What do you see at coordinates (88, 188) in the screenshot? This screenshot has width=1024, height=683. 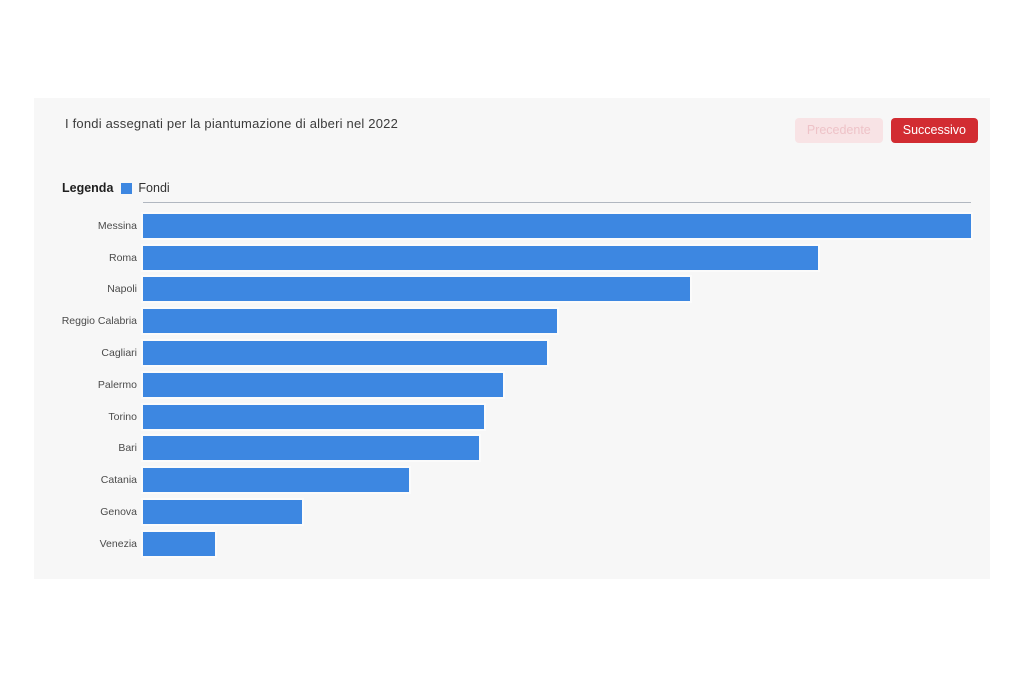 I see `legend-title: Legenda` at bounding box center [88, 188].